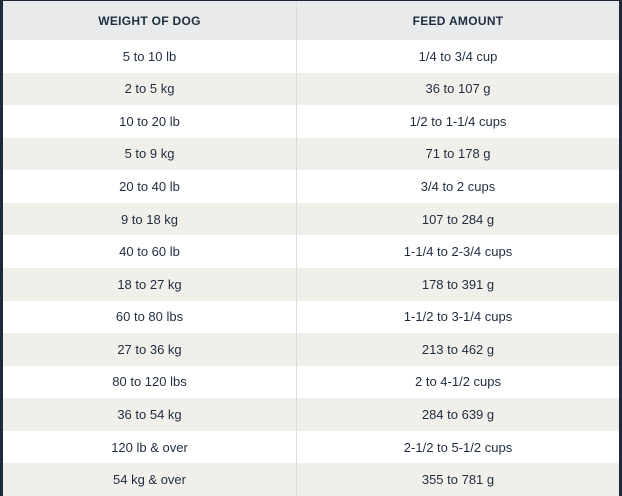 The width and height of the screenshot is (622, 496). I want to click on table-cell: 3/4 to 2 cups, so click(458, 187).